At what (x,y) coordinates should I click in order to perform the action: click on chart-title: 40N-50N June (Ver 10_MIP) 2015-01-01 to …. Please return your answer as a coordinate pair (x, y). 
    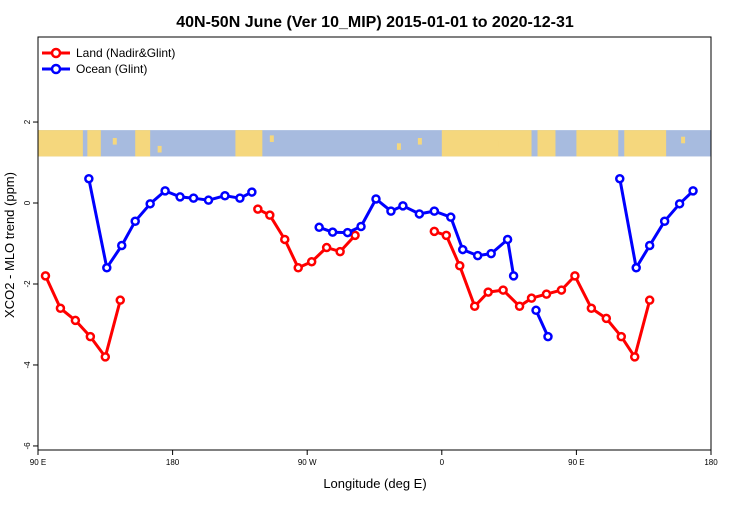
    Looking at the image, I should click on (375, 22).